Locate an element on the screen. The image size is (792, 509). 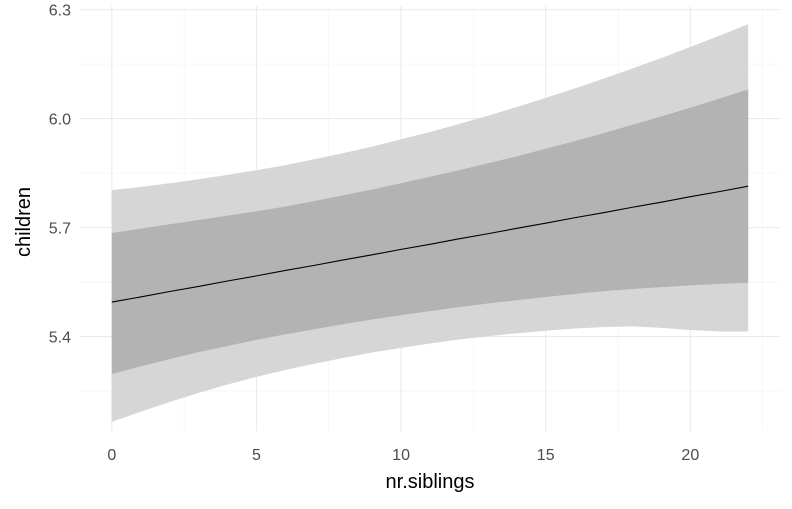
y-axis-title: children is located at coordinates (24, 222).